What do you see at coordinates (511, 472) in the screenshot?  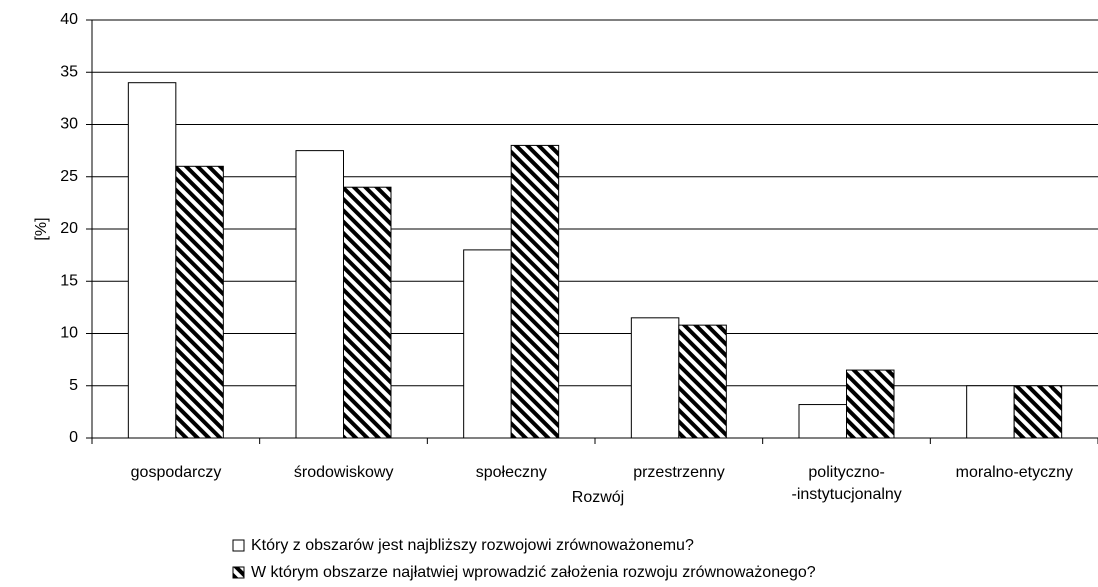 I see `x-tick-label: społeczny` at bounding box center [511, 472].